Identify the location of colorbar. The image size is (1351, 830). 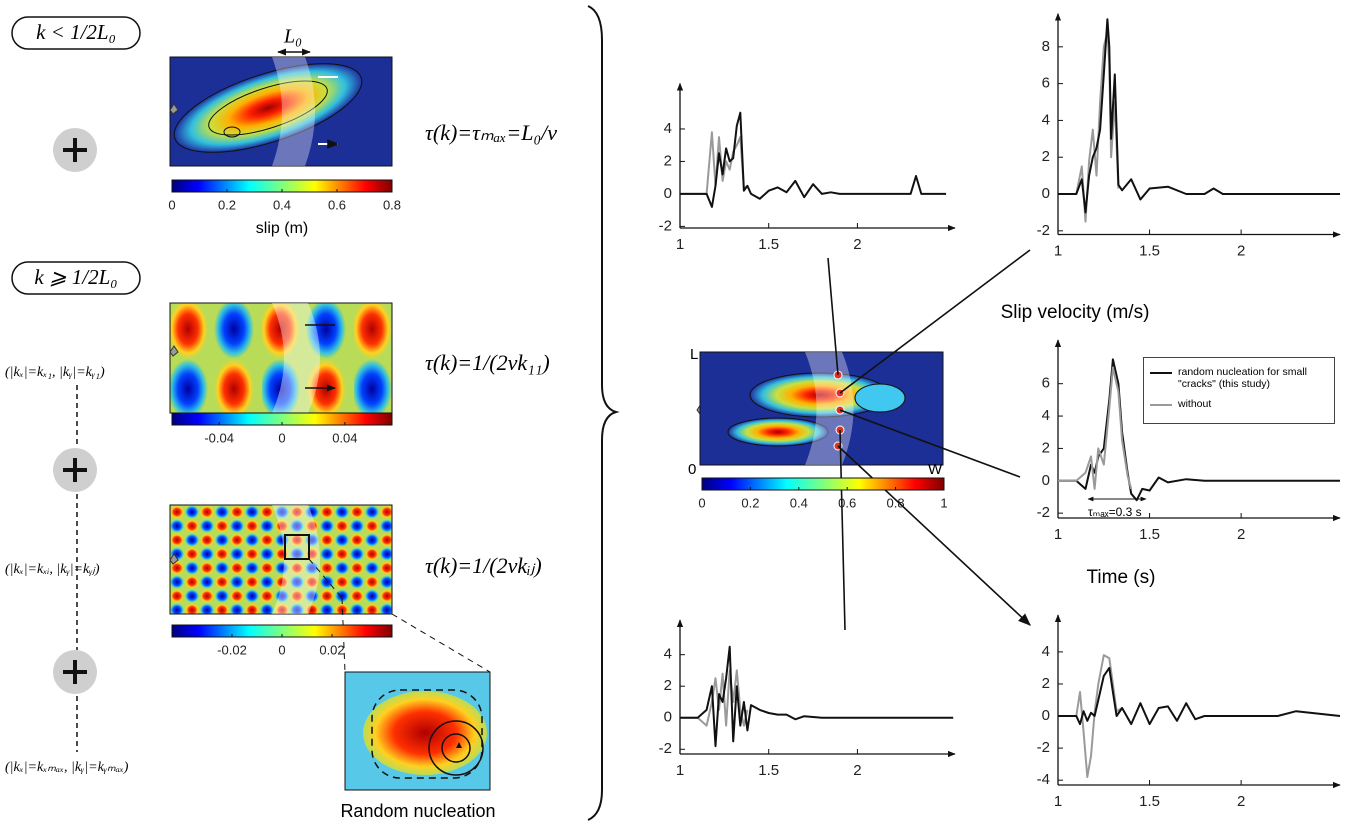
(823, 484).